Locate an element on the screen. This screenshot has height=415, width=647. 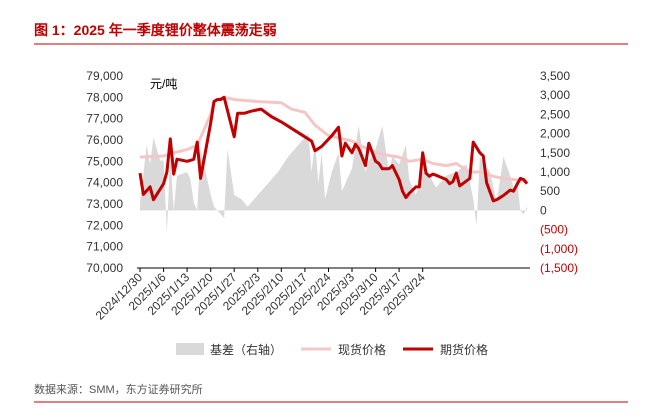
left-tick-label: 77,000 is located at coordinates (104, 119).